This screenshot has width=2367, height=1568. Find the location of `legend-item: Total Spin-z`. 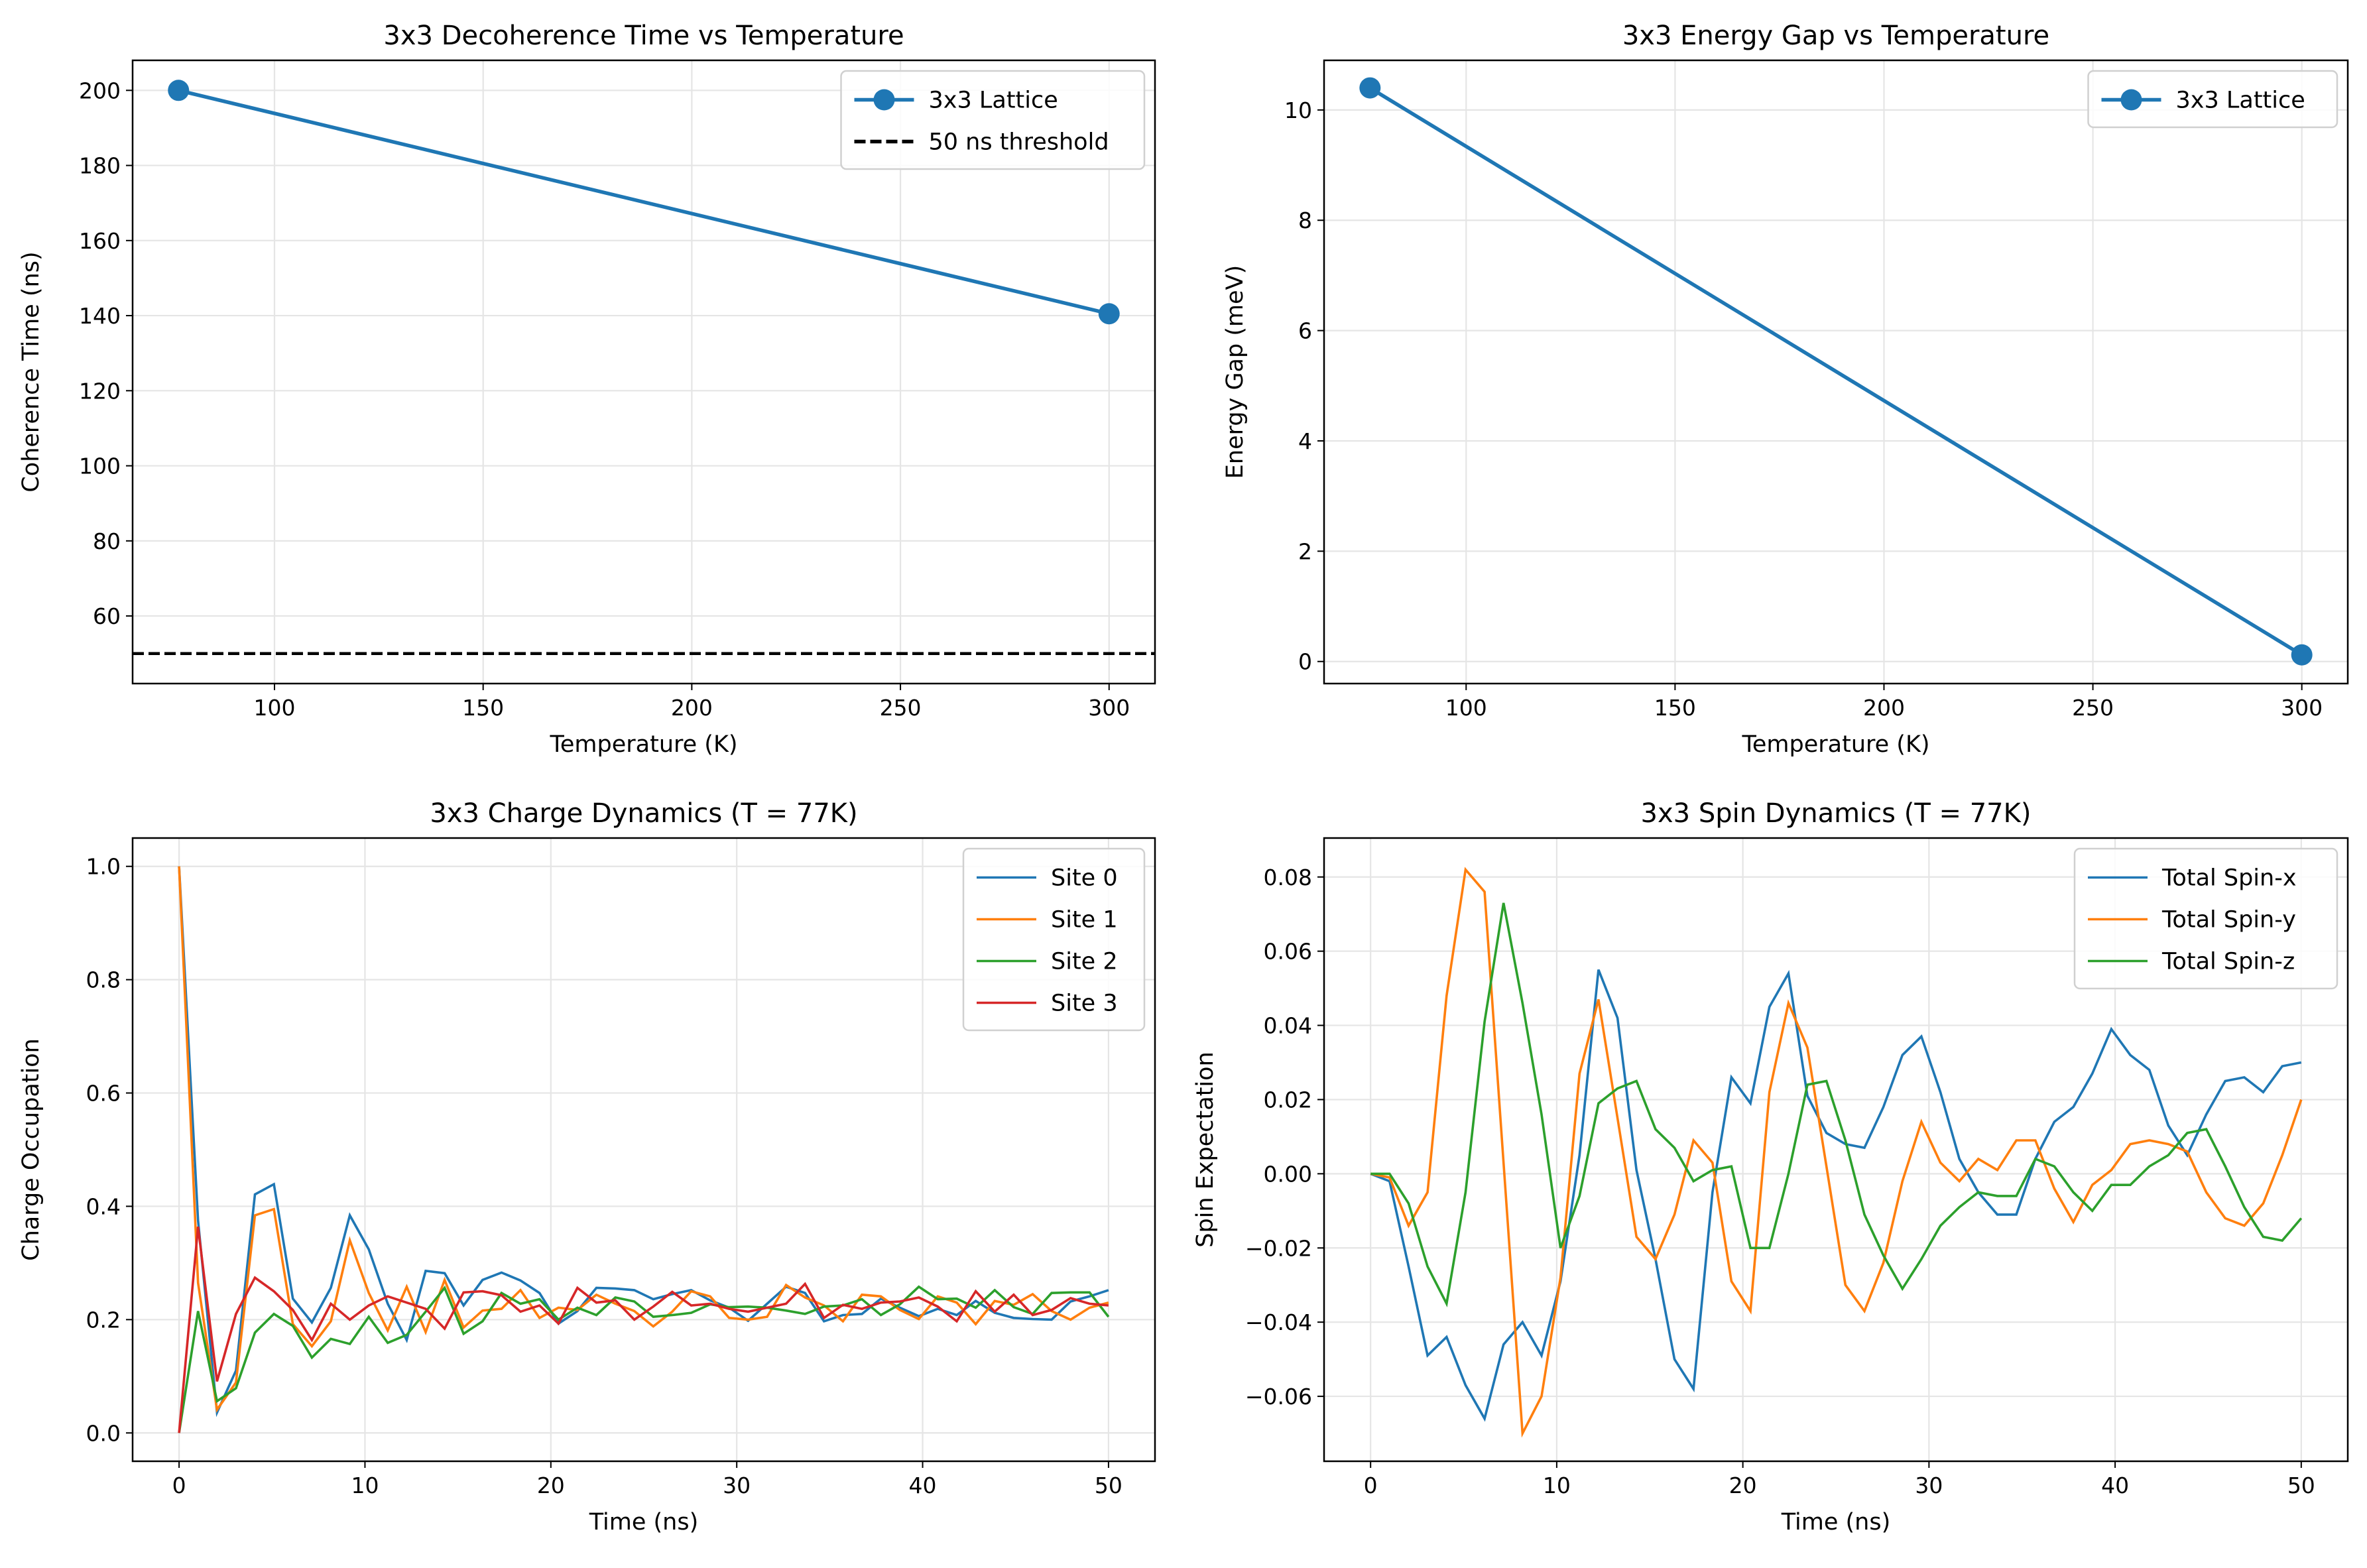

legend-item: Total Spin-z is located at coordinates (2191, 962).